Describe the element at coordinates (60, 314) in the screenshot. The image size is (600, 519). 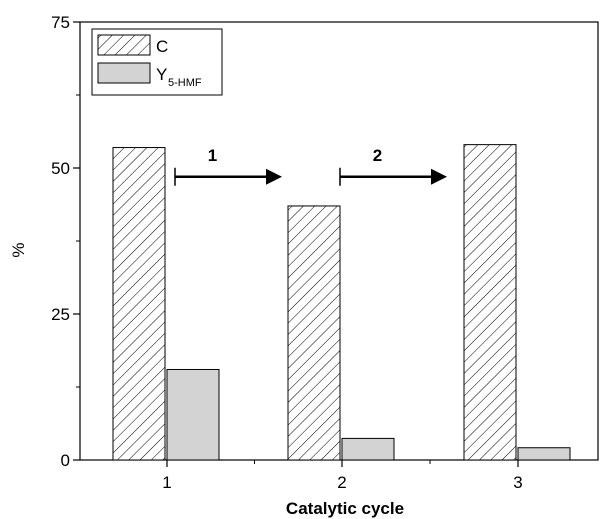
I see `y-tick-label: 25` at that location.